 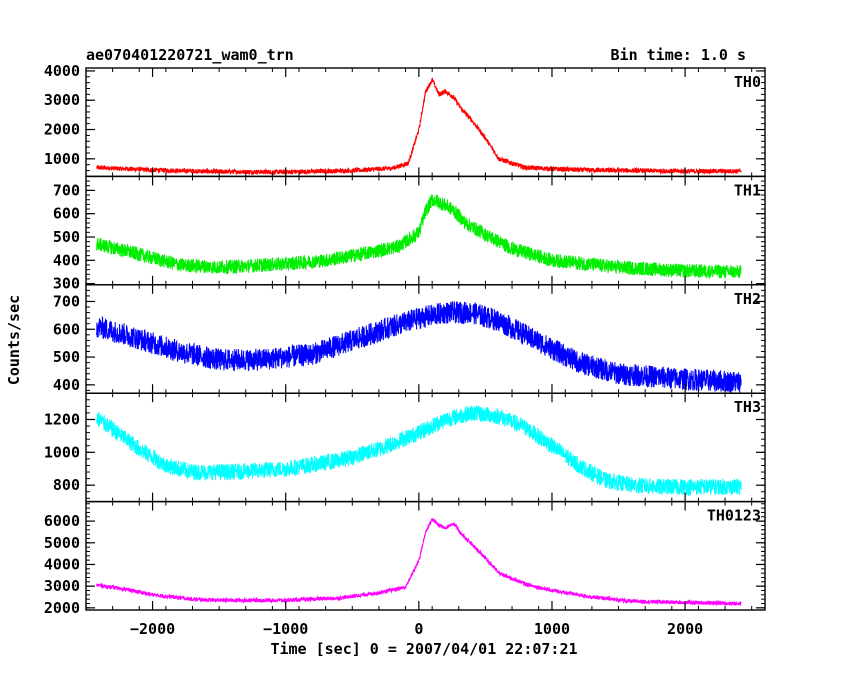 I want to click on panel-th0123: 2000 3000 4000 5000 6000 TH0123, so click(x=405, y=558).